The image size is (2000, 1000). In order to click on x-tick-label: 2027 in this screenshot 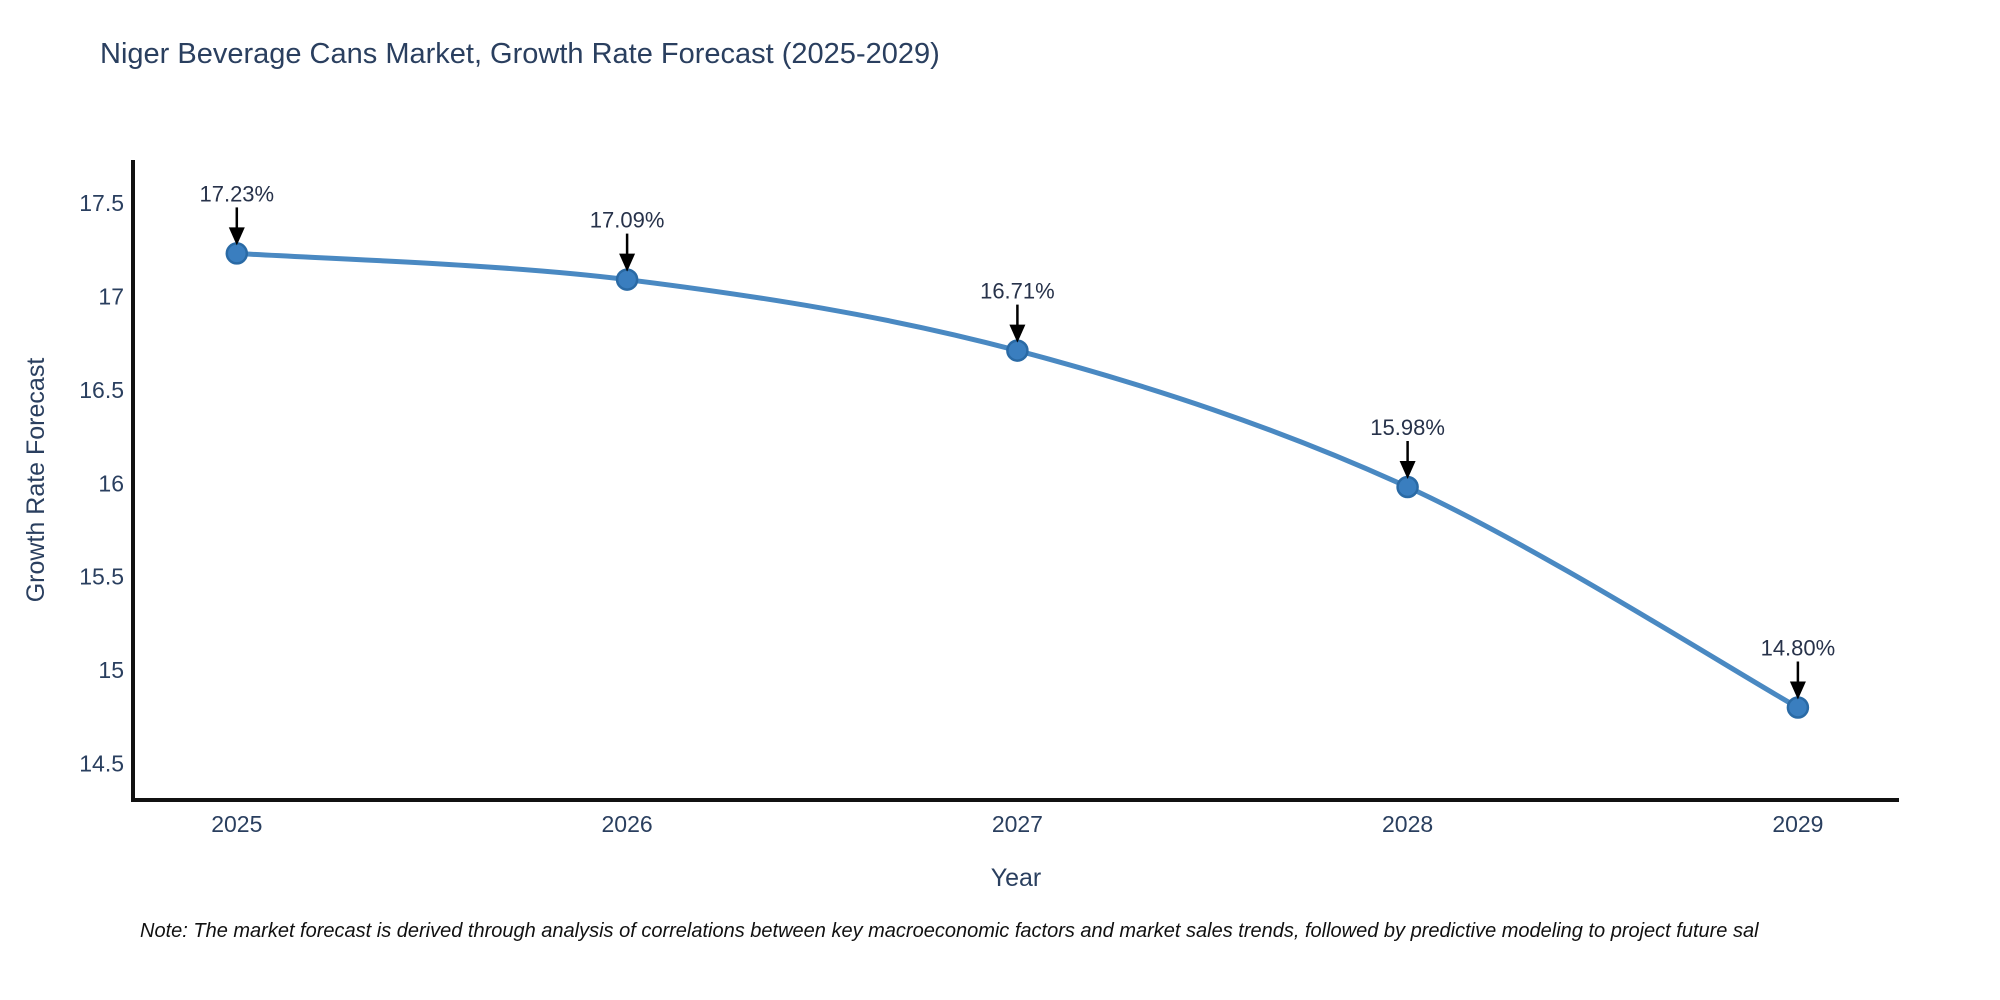, I will do `click(1017, 824)`.